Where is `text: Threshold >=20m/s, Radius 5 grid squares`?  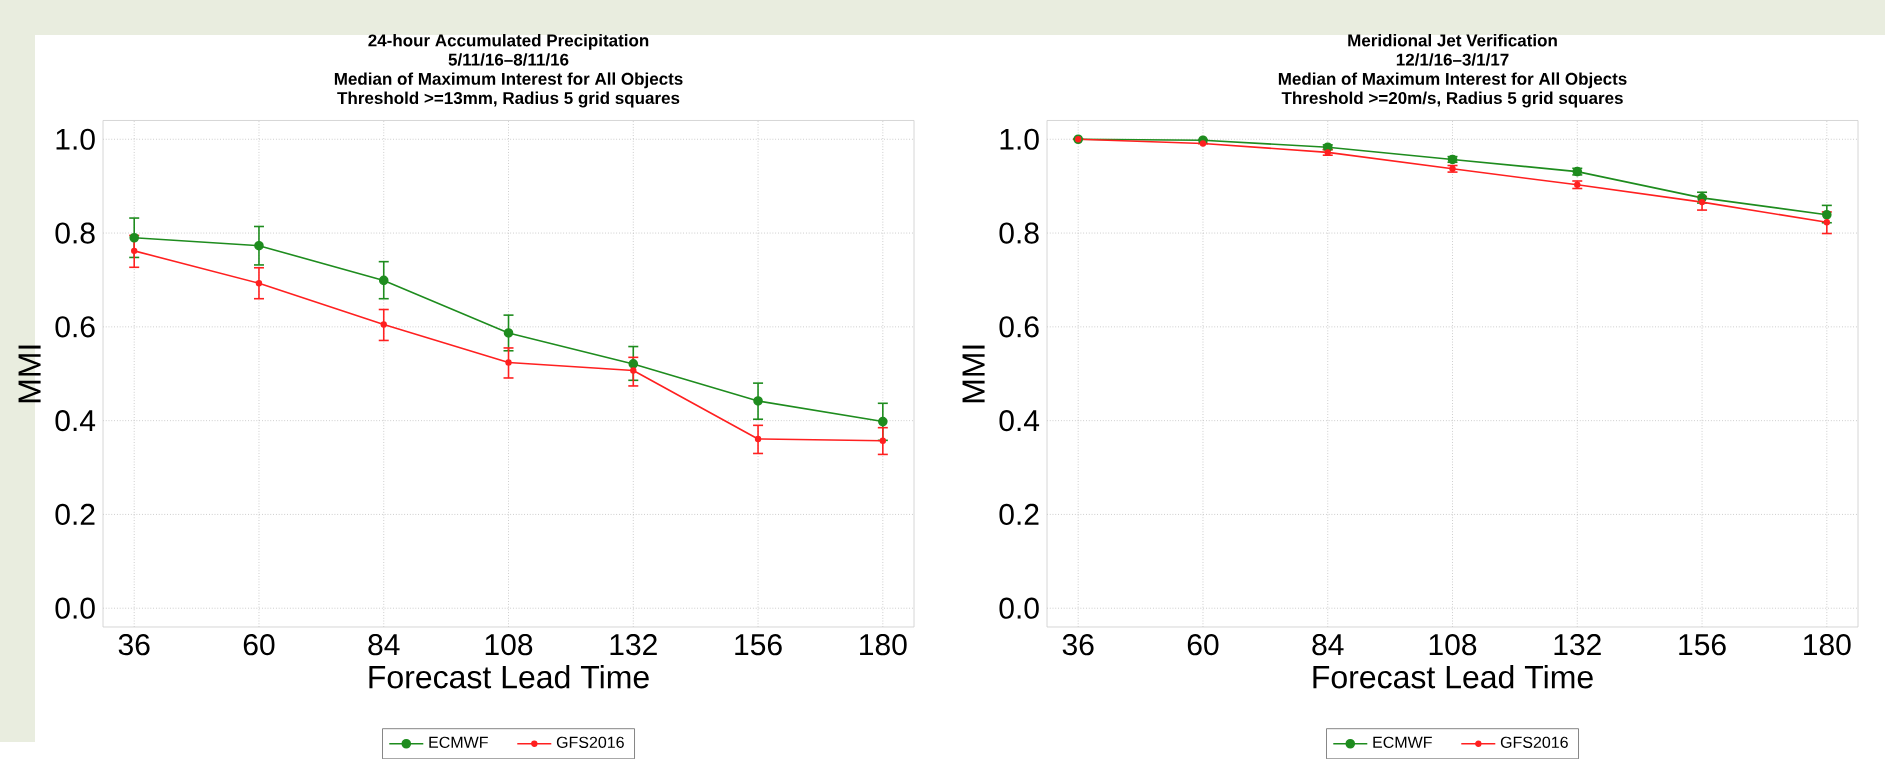 text: Threshold >=20m/s, Radius 5 grid squares is located at coordinates (1452, 99).